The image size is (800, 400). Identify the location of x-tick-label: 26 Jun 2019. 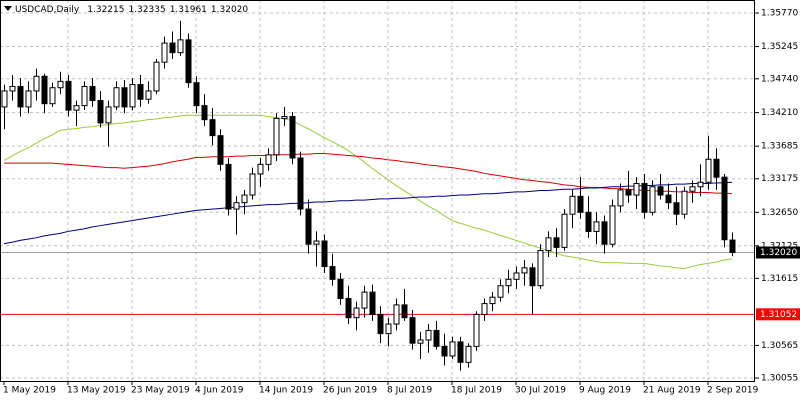
(350, 391).